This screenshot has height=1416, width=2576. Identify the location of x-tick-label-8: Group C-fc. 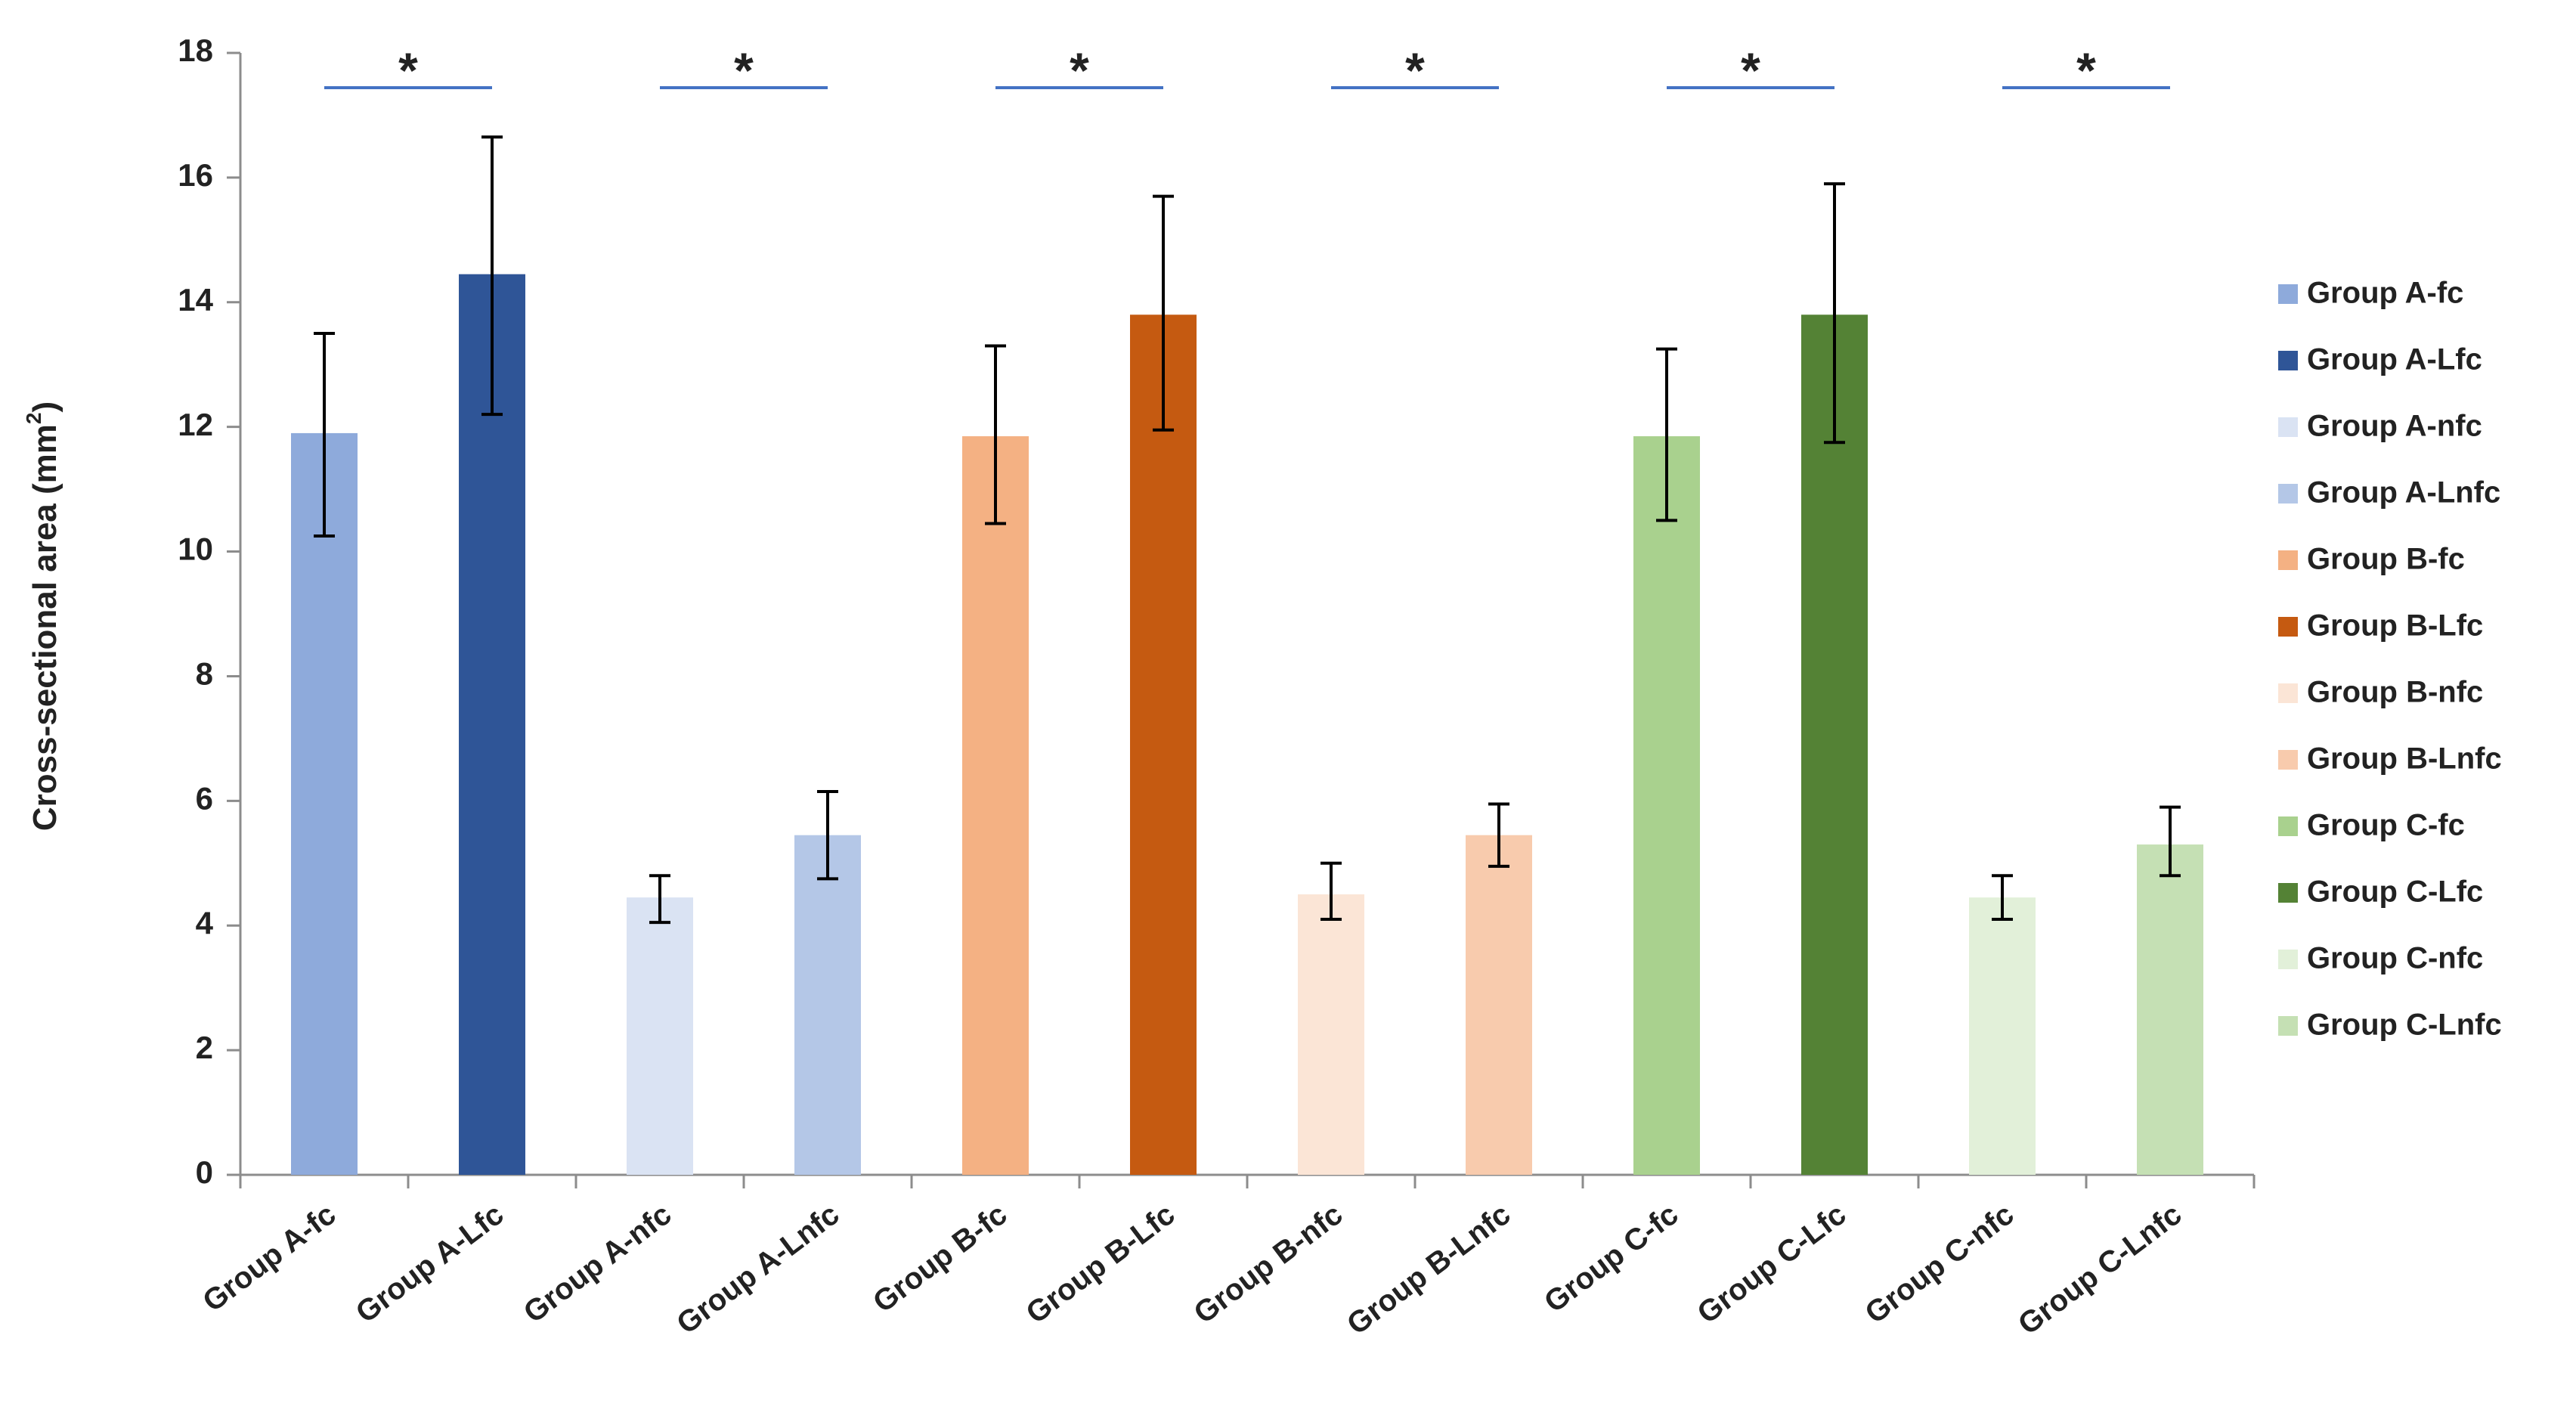
(1611, 1259).